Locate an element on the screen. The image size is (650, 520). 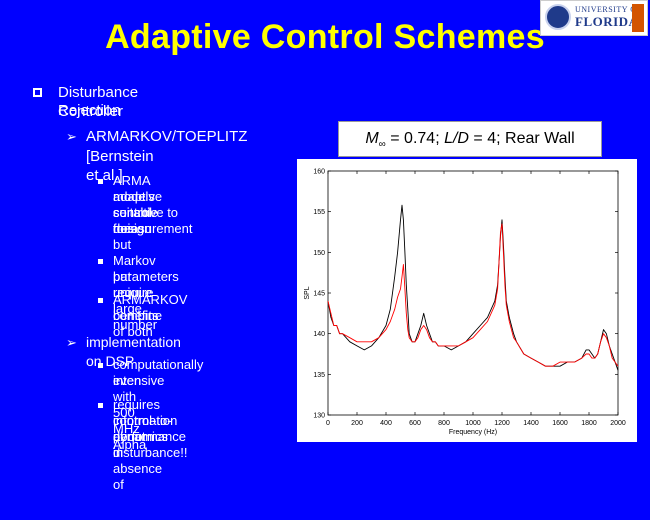
bullet-text: Markov parameters unique is located at coordinates (146, 276).